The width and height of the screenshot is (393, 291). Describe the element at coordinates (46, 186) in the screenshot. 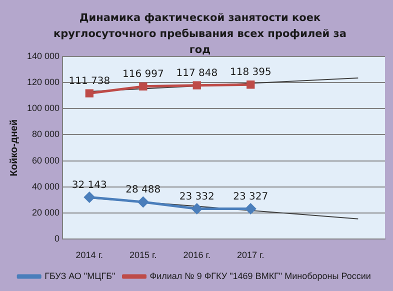

I see `y-tick-label: 40 000` at that location.